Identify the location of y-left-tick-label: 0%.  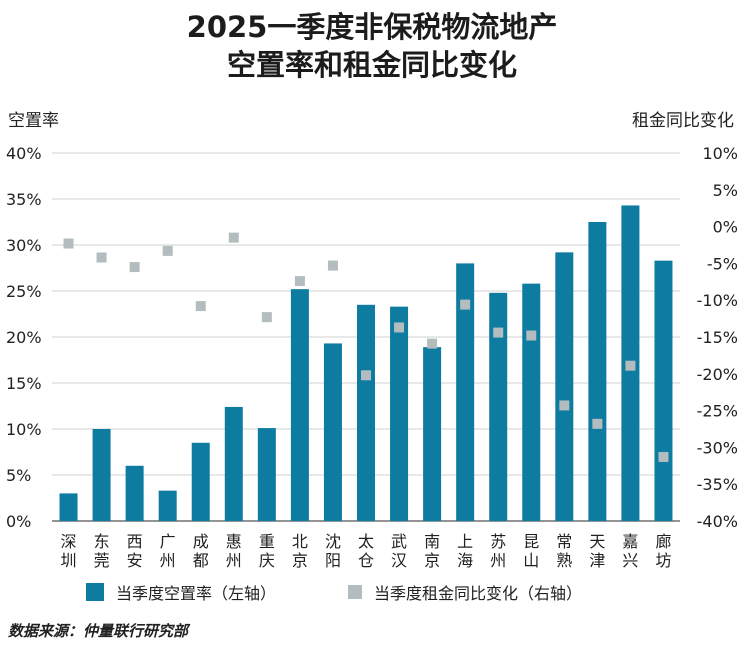
(18, 521).